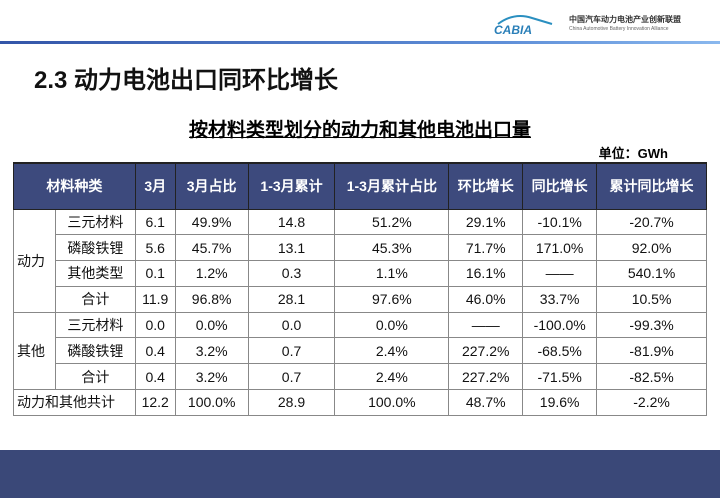 Image resolution: width=720 pixels, height=498 pixels. I want to click on value-cell: 171.0%, so click(560, 248).